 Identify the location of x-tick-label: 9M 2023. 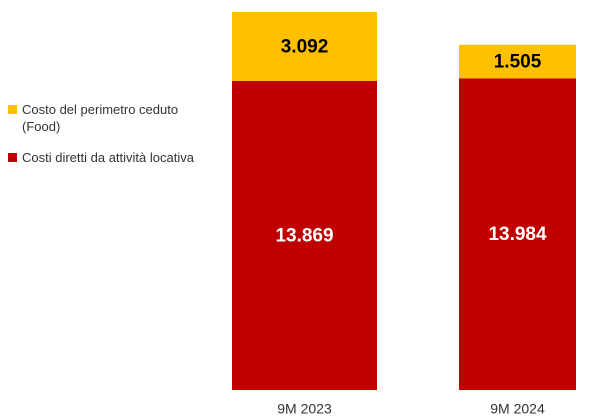
(304, 409).